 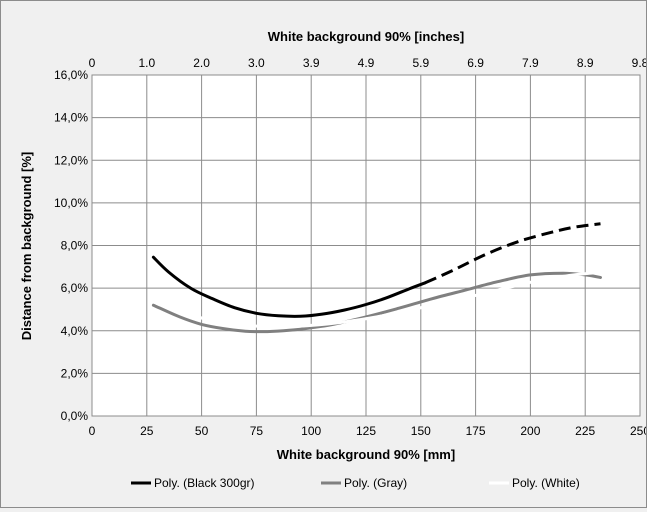 What do you see at coordinates (75, 373) in the screenshot?
I see `y-tick-label: 2,0%` at bounding box center [75, 373].